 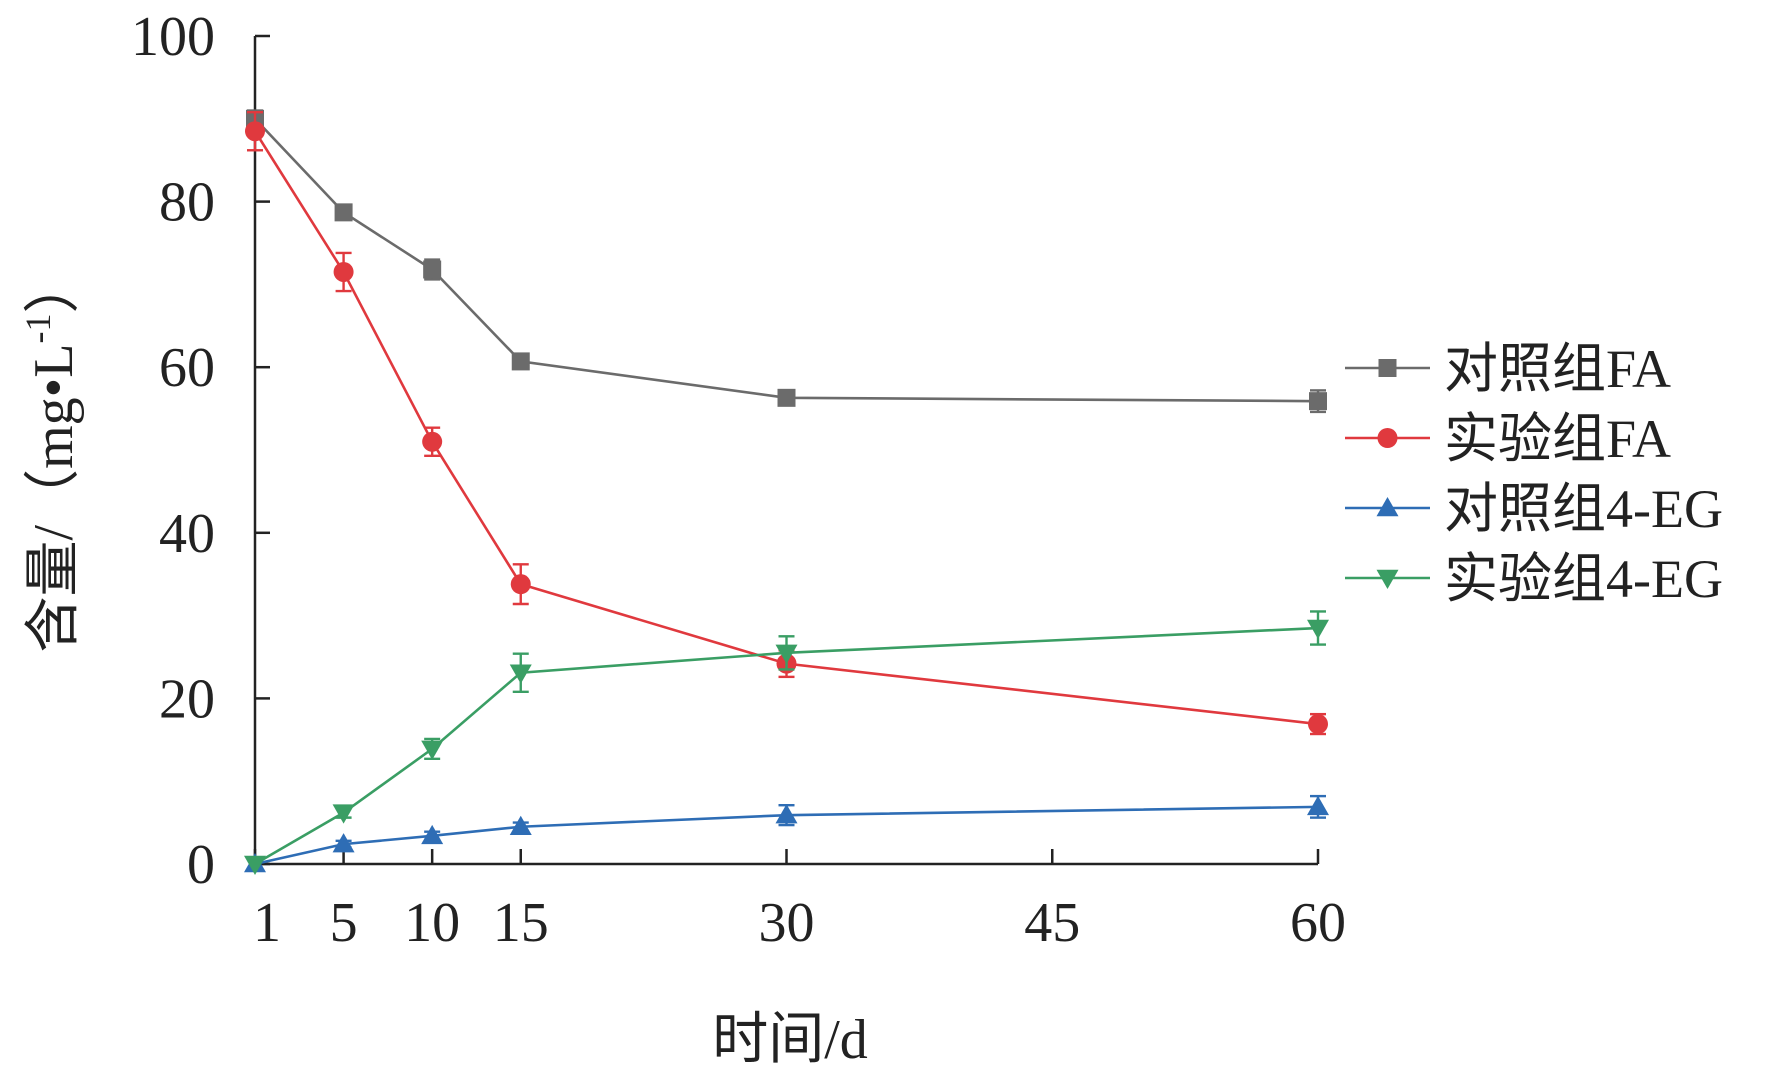 What do you see at coordinates (187, 699) in the screenshot?
I see `y-tick-label: 20` at bounding box center [187, 699].